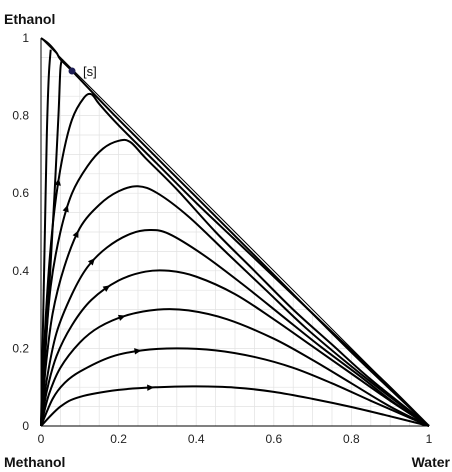 This screenshot has width=452, height=472. What do you see at coordinates (196, 439) in the screenshot?
I see `x-tick-label: 0.4` at bounding box center [196, 439].